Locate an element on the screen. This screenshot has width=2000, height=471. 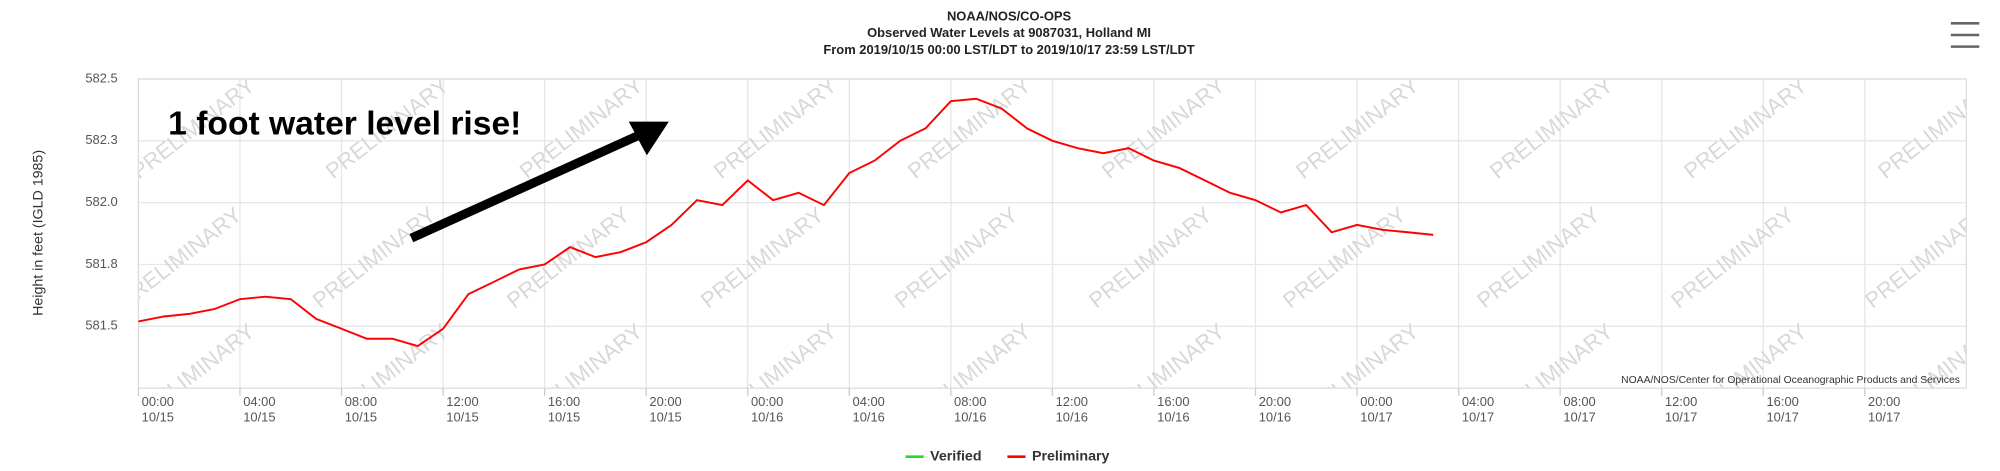
annotation: 1 foot water level rise! is located at coordinates (344, 123).